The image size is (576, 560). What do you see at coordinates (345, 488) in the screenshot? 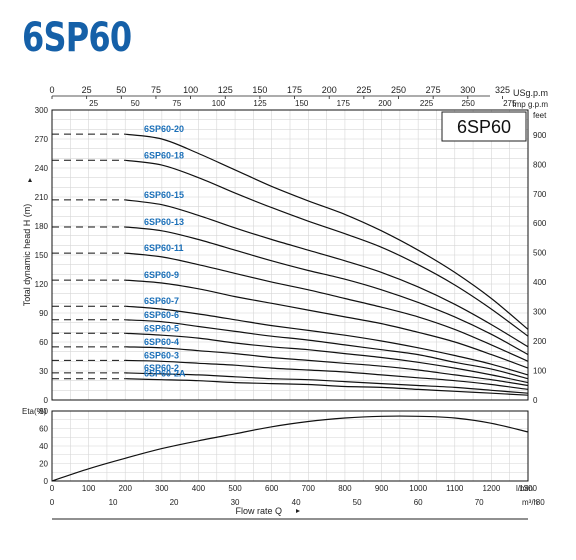
I see `lmin-tick-label: 800` at bounding box center [345, 488].